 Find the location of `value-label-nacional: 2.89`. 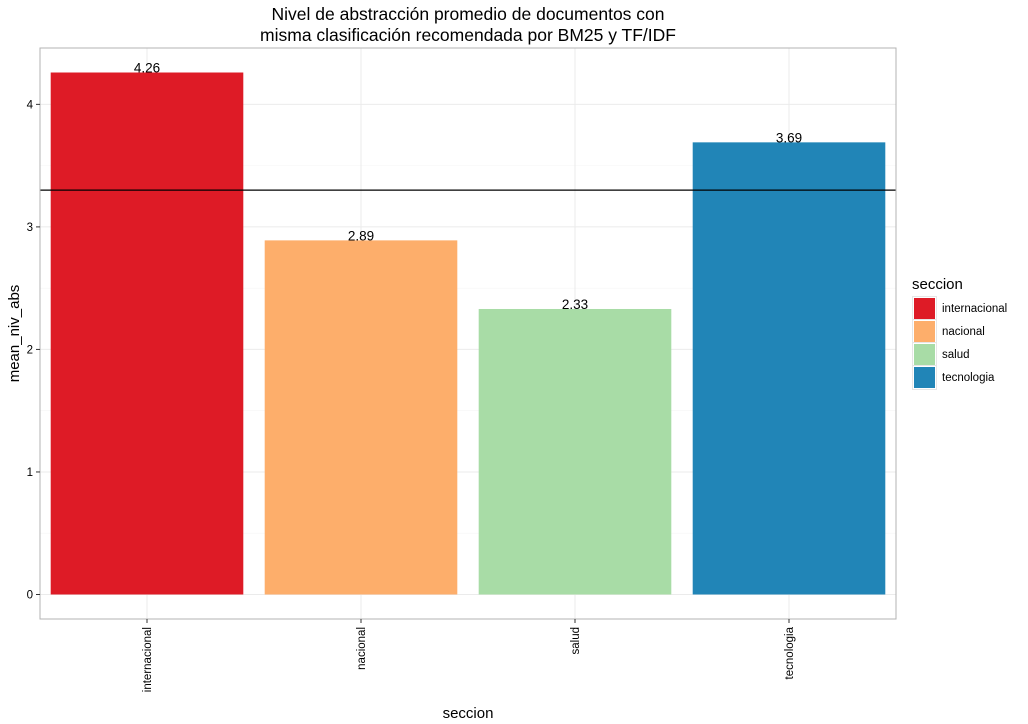

value-label-nacional: 2.89 is located at coordinates (361, 235).